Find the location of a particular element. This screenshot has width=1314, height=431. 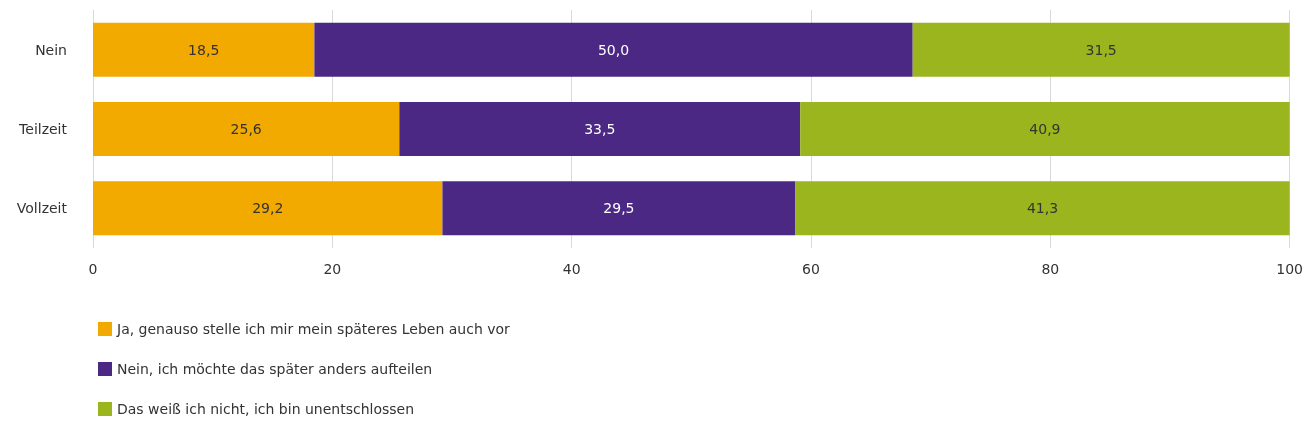

legend-label: Ja, genauso stelle ich mir mein späteres Leben auch vor is located at coordinates (313, 329).